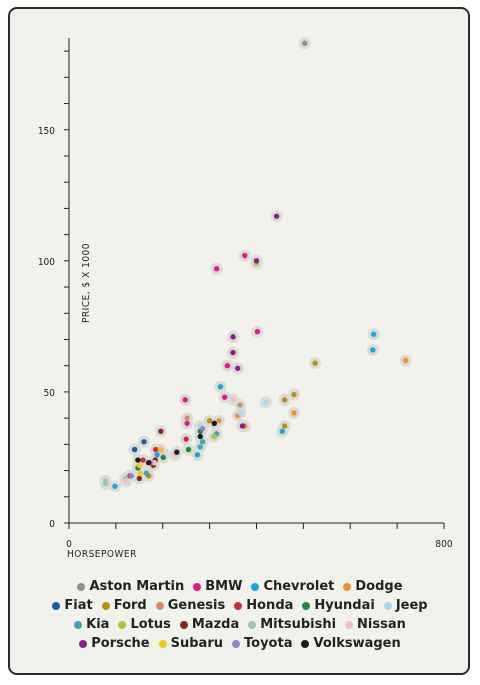  I want to click on legend-item: BMW, so click(217, 586).